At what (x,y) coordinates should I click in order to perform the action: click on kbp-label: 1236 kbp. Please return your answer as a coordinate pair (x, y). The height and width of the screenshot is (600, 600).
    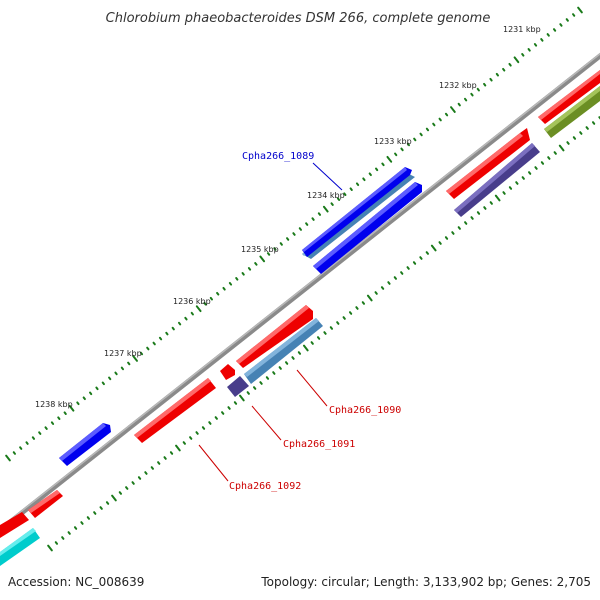
    Looking at the image, I should click on (192, 301).